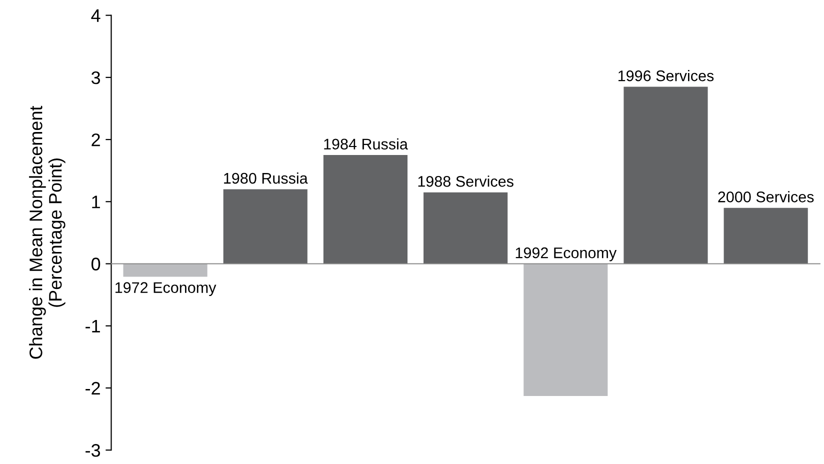 The image size is (824, 464). I want to click on x-tick-label: 1980 Russia, so click(266, 178).